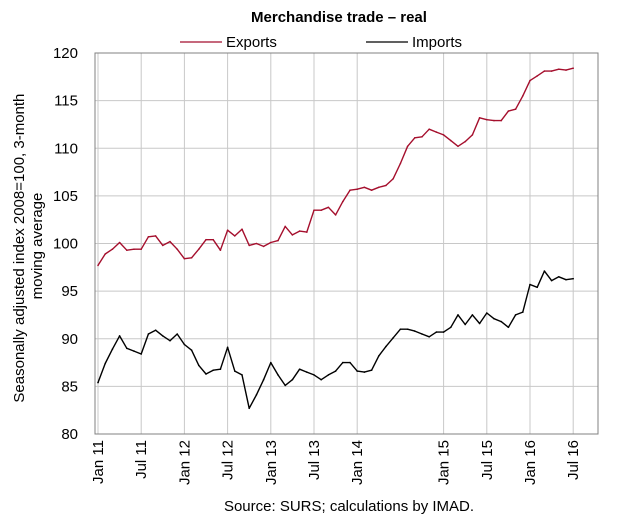  I want to click on x-tick-label: Jul 15, so click(487, 460).